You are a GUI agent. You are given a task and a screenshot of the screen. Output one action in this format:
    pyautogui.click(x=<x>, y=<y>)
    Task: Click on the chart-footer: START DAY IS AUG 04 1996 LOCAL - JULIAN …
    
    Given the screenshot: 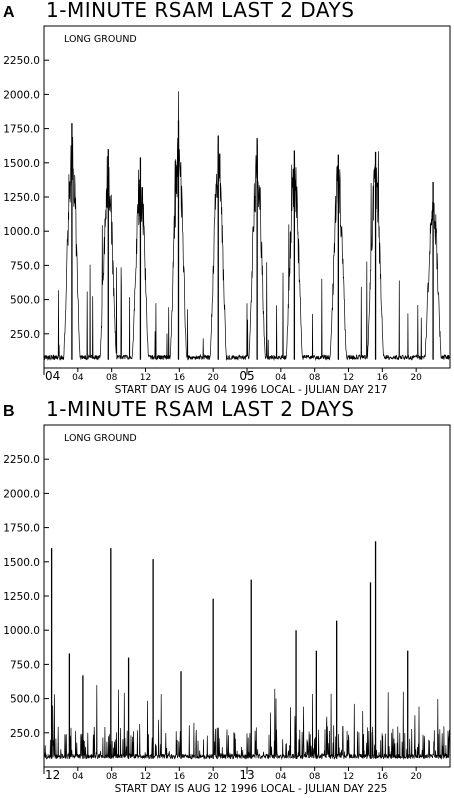 What is the action you would take?
    pyautogui.click(x=251, y=390)
    